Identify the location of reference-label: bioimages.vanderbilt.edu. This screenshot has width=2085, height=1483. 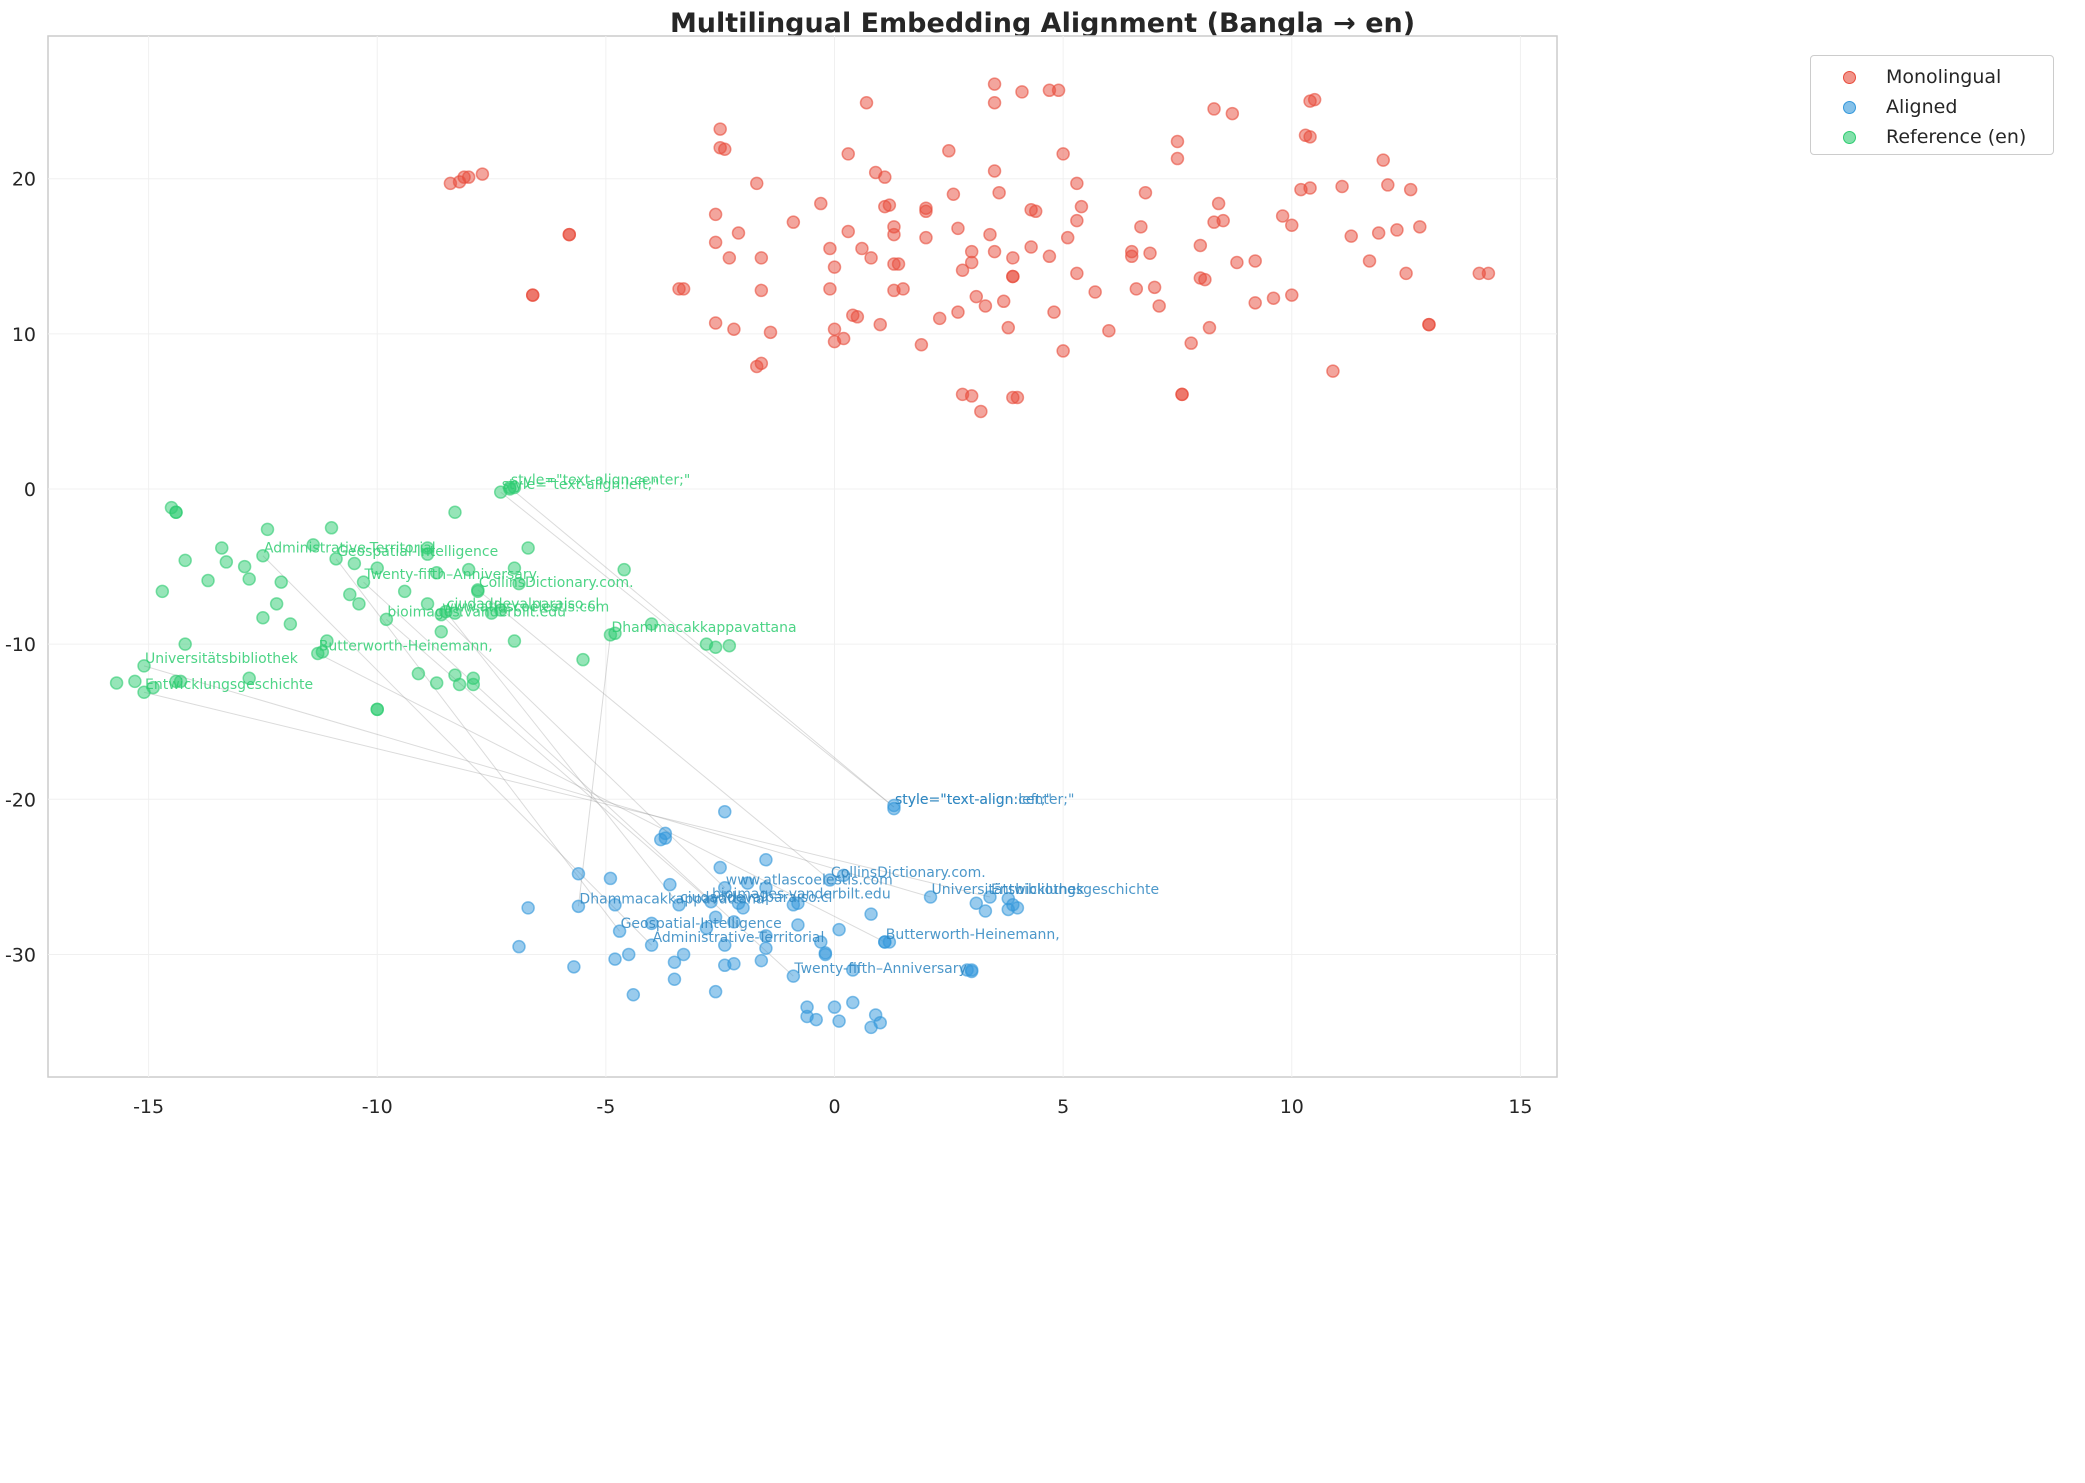
(476, 612).